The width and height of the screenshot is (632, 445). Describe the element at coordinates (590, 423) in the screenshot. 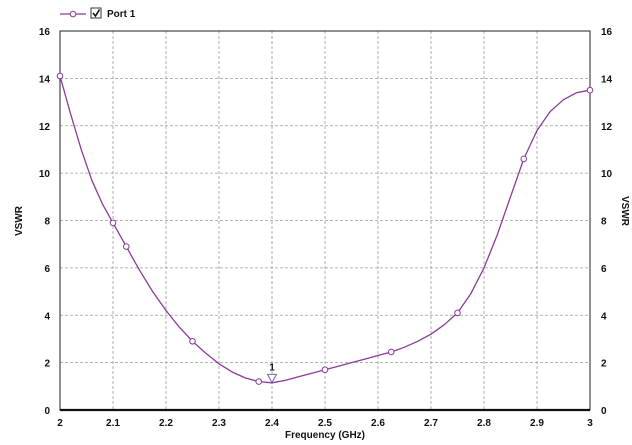

I see `x-tick-label: 3` at that location.